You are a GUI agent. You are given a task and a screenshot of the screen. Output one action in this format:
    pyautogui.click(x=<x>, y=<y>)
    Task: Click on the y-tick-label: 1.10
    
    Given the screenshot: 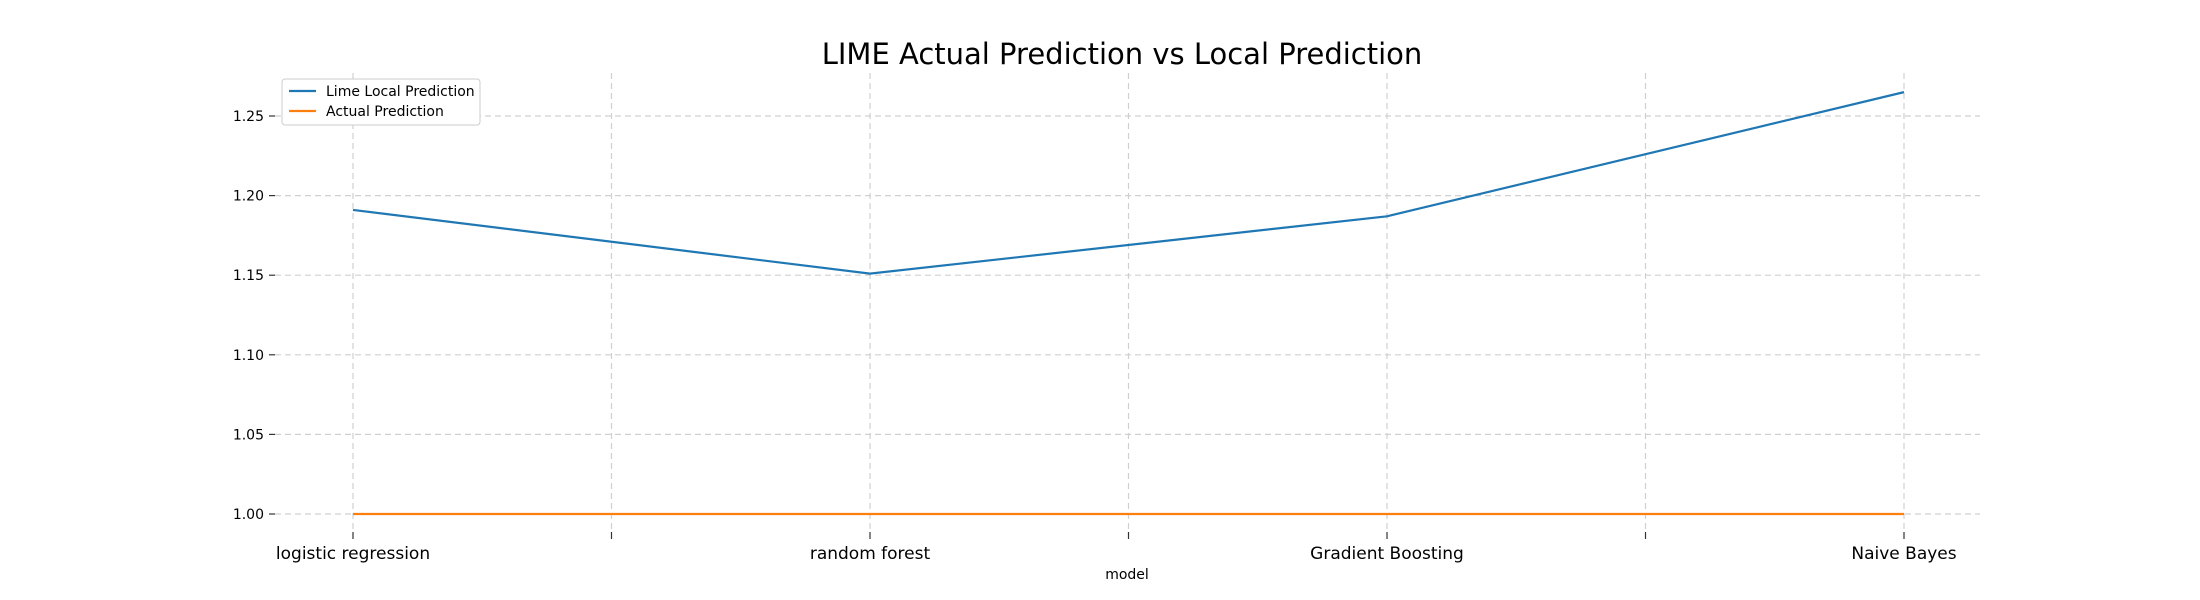 What is the action you would take?
    pyautogui.click(x=248, y=356)
    